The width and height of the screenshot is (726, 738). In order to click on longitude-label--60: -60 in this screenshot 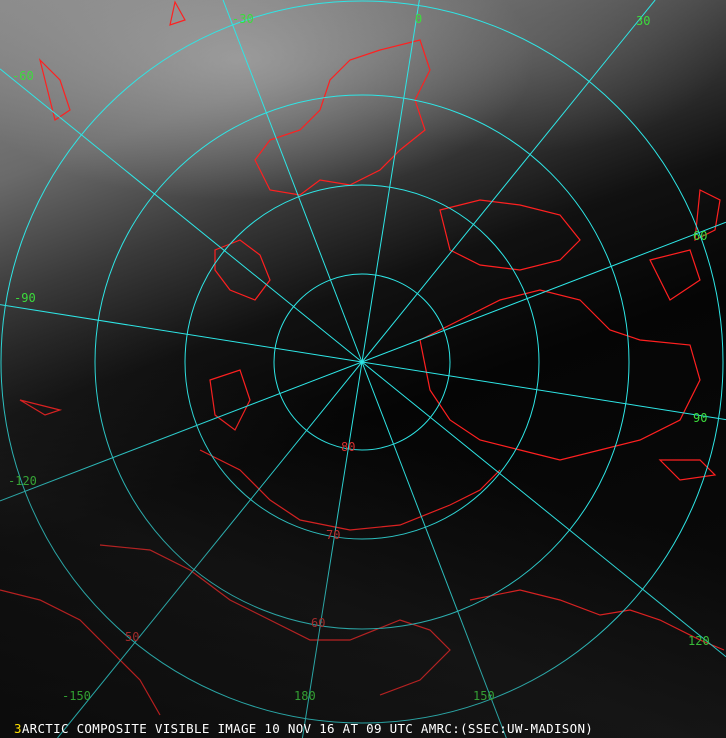, I will do `click(23, 76)`.